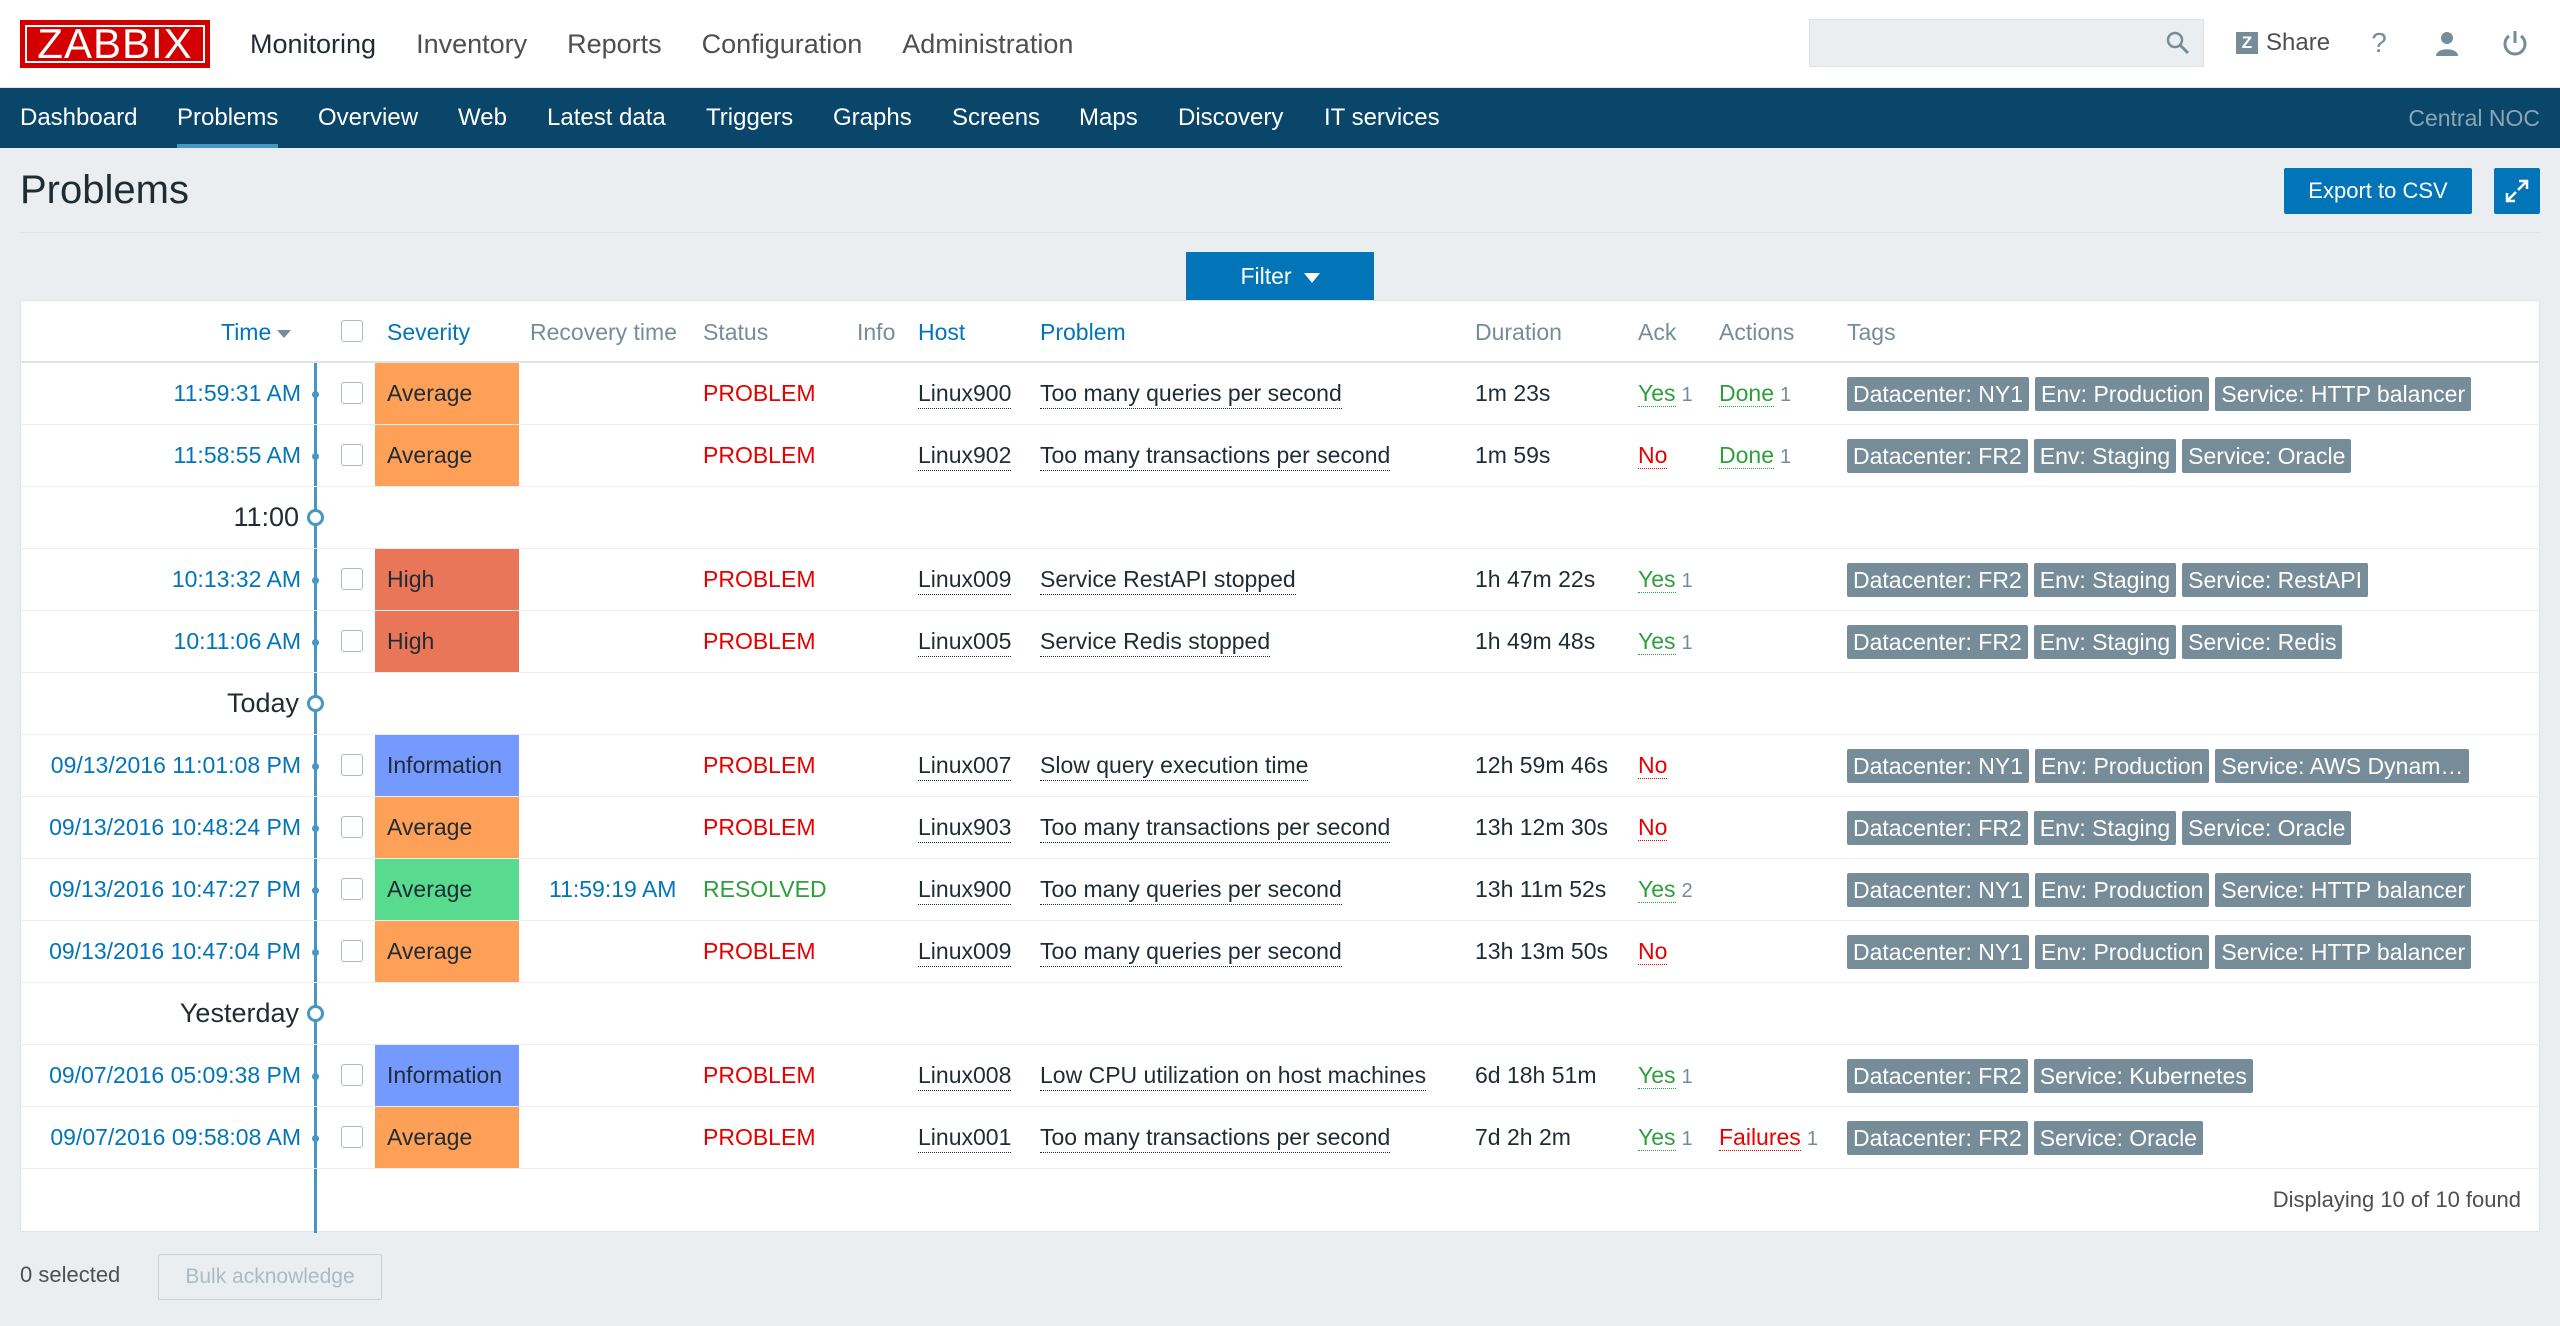  What do you see at coordinates (965, 642) in the screenshot?
I see `host-link: Linux005` at bounding box center [965, 642].